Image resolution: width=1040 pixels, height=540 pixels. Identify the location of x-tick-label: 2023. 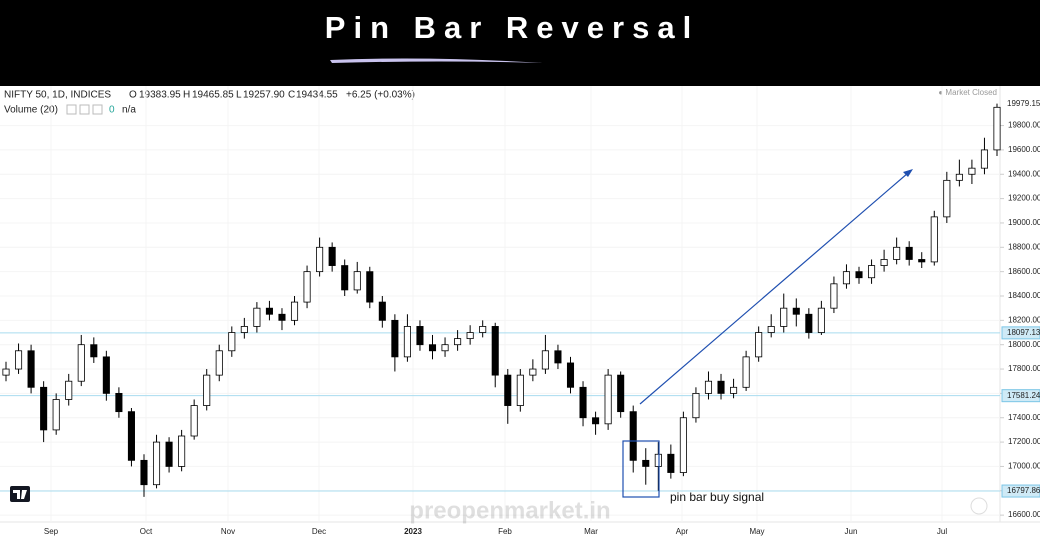
(413, 531).